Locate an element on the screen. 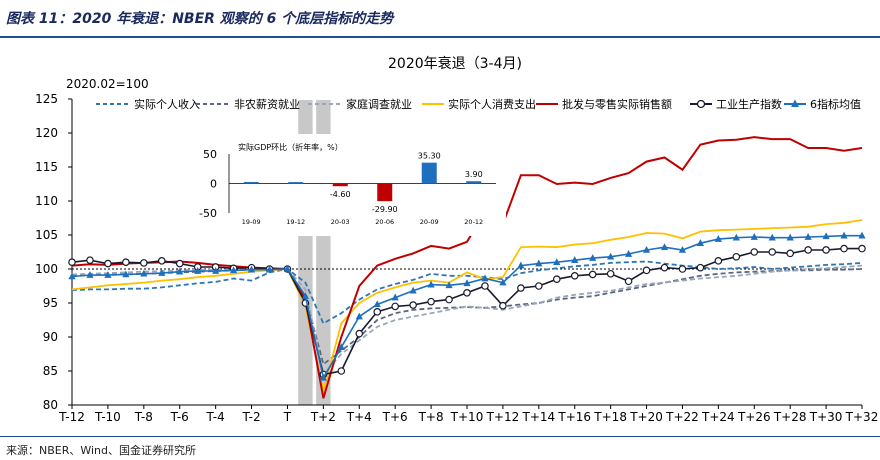 The height and width of the screenshot is (460, 880). x-tick-label: T-10 is located at coordinates (107, 417).